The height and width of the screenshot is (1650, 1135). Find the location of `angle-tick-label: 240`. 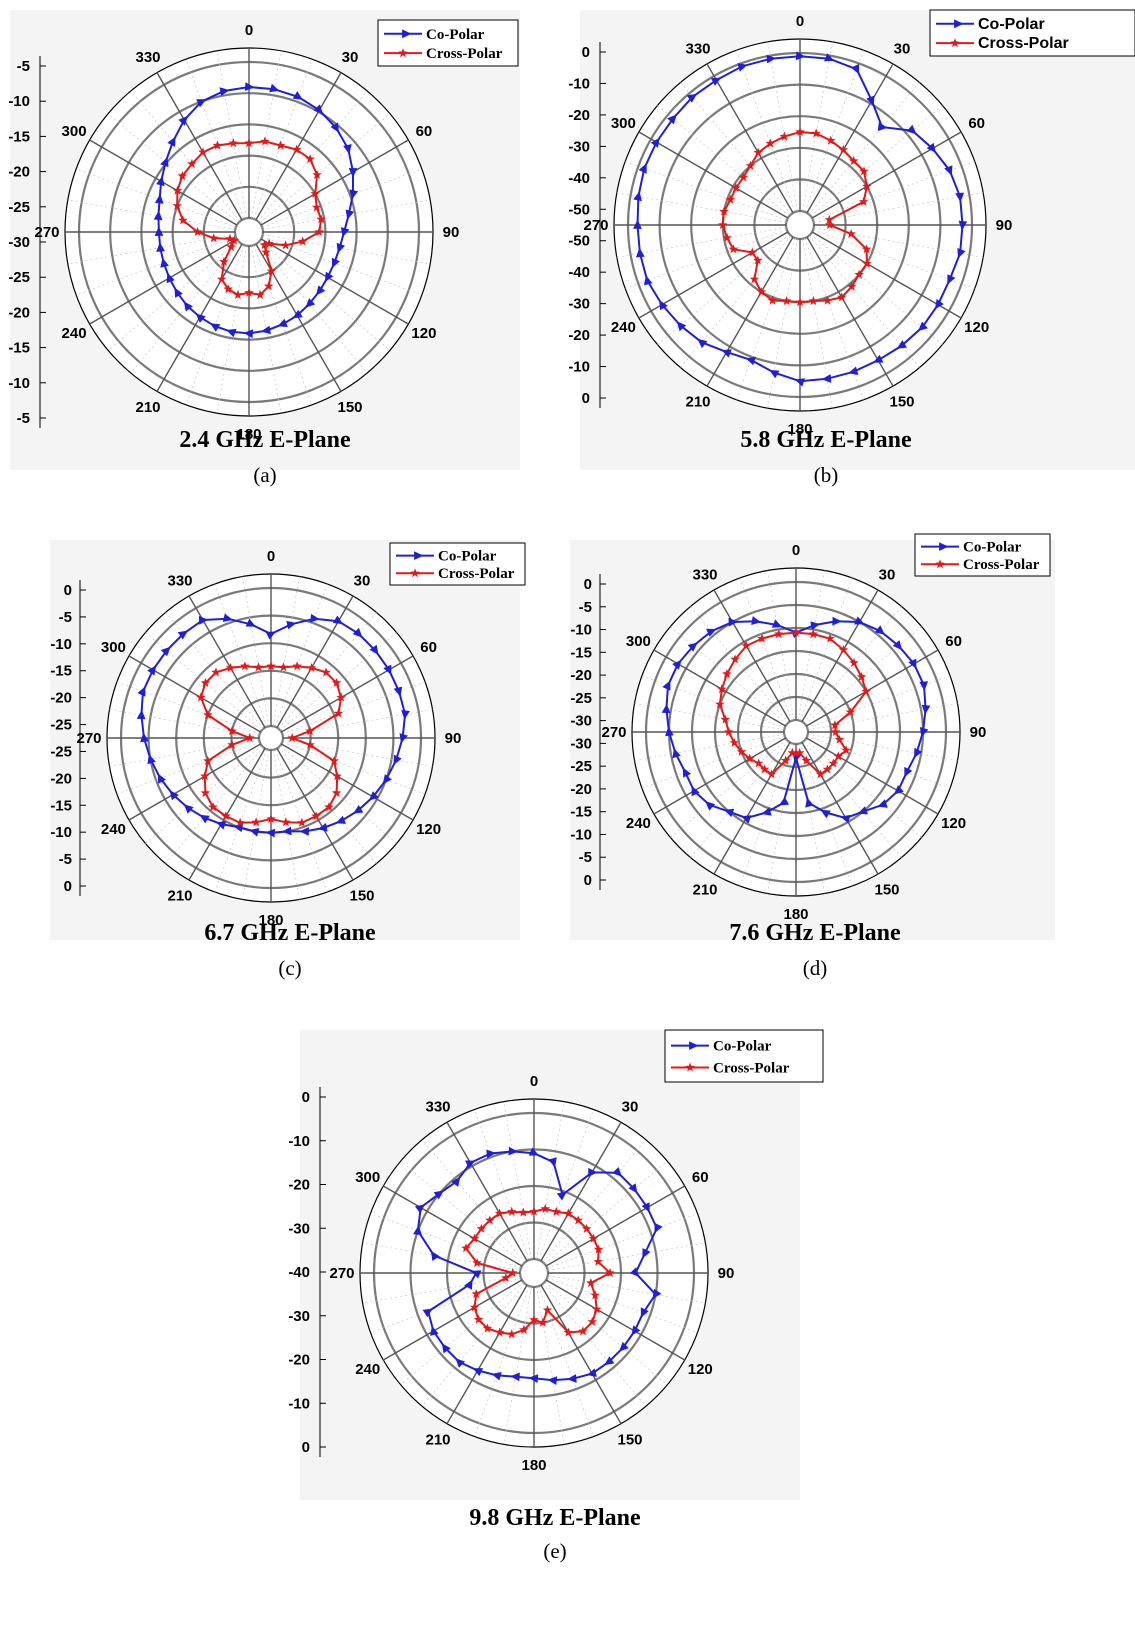

angle-tick-label: 240 is located at coordinates (113, 829).